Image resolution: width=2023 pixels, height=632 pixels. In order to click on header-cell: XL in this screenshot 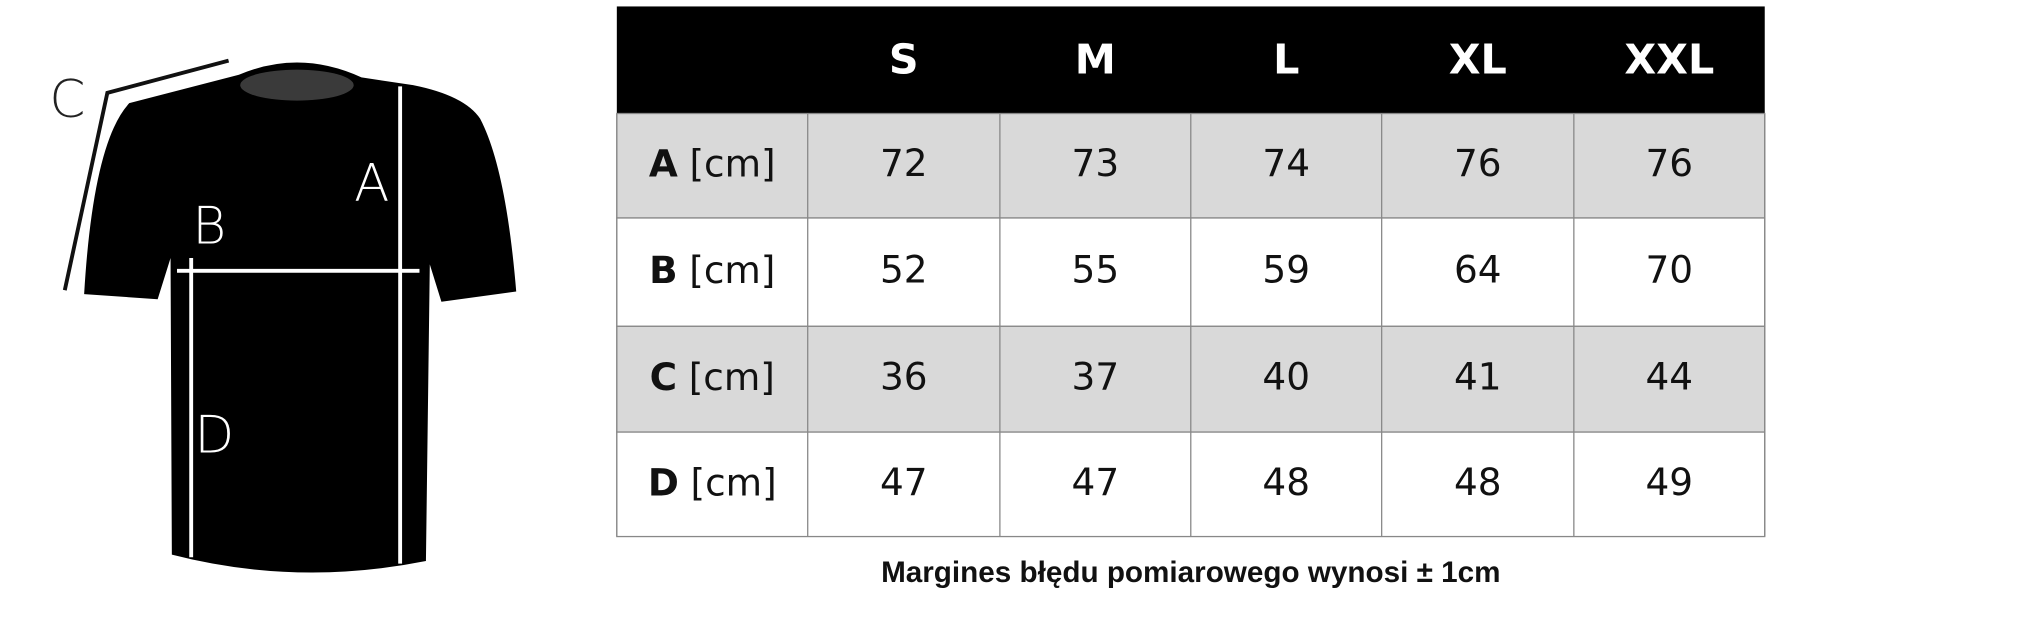, I will do `click(1478, 60)`.